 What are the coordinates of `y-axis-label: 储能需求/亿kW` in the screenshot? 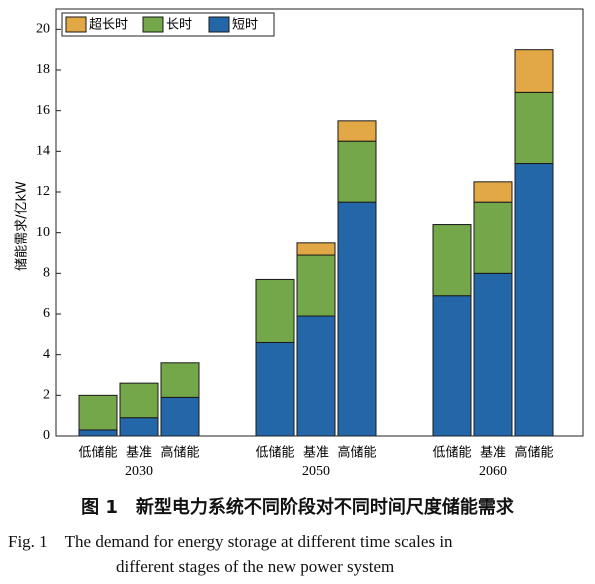 It's located at (22, 226).